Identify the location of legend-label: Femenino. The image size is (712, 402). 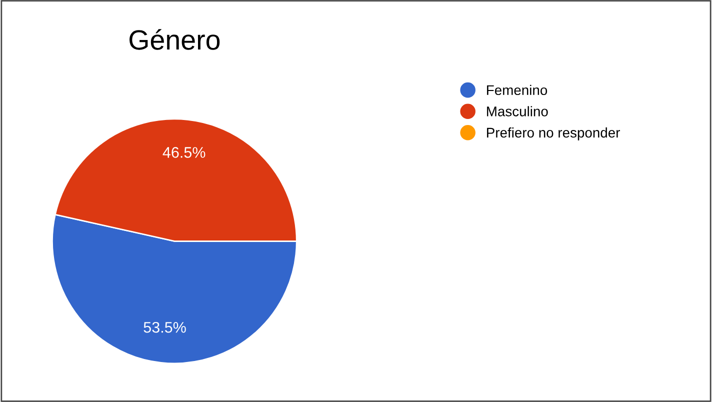
(517, 90).